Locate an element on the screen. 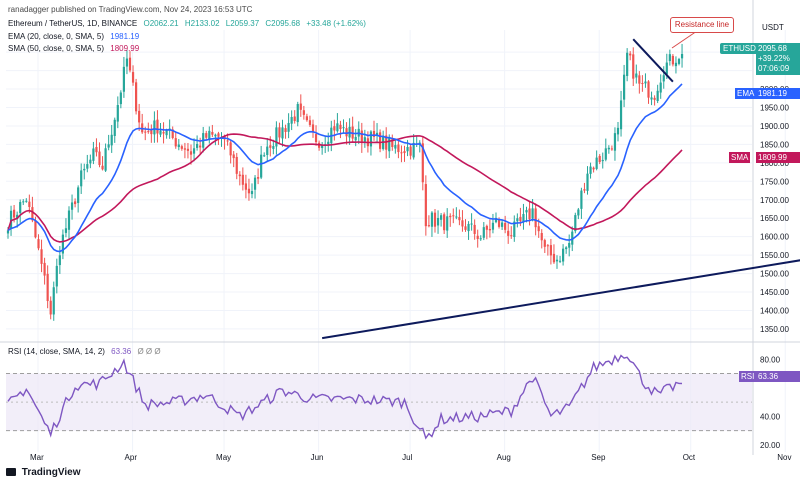 The image size is (800, 485). currency-label: USDT is located at coordinates (775, 27).